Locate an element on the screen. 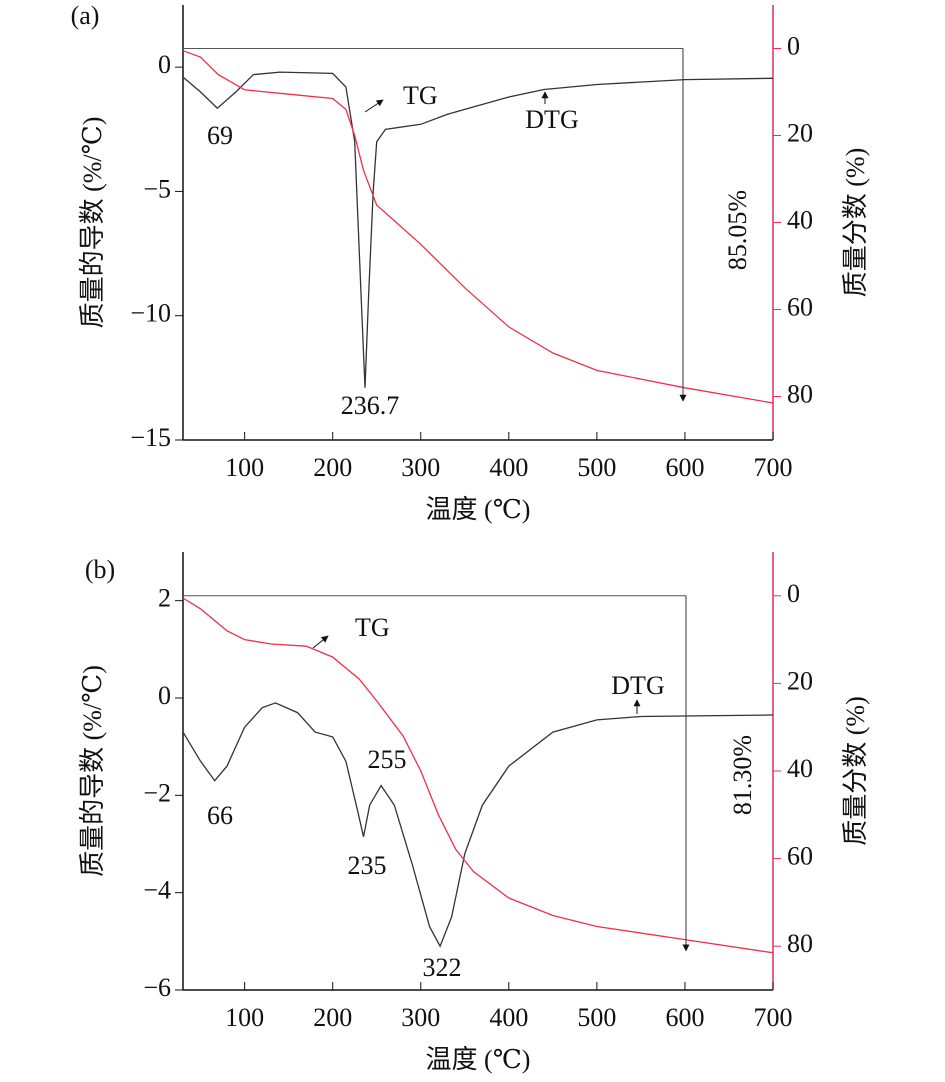  annotation: 81.30% is located at coordinates (742, 775).